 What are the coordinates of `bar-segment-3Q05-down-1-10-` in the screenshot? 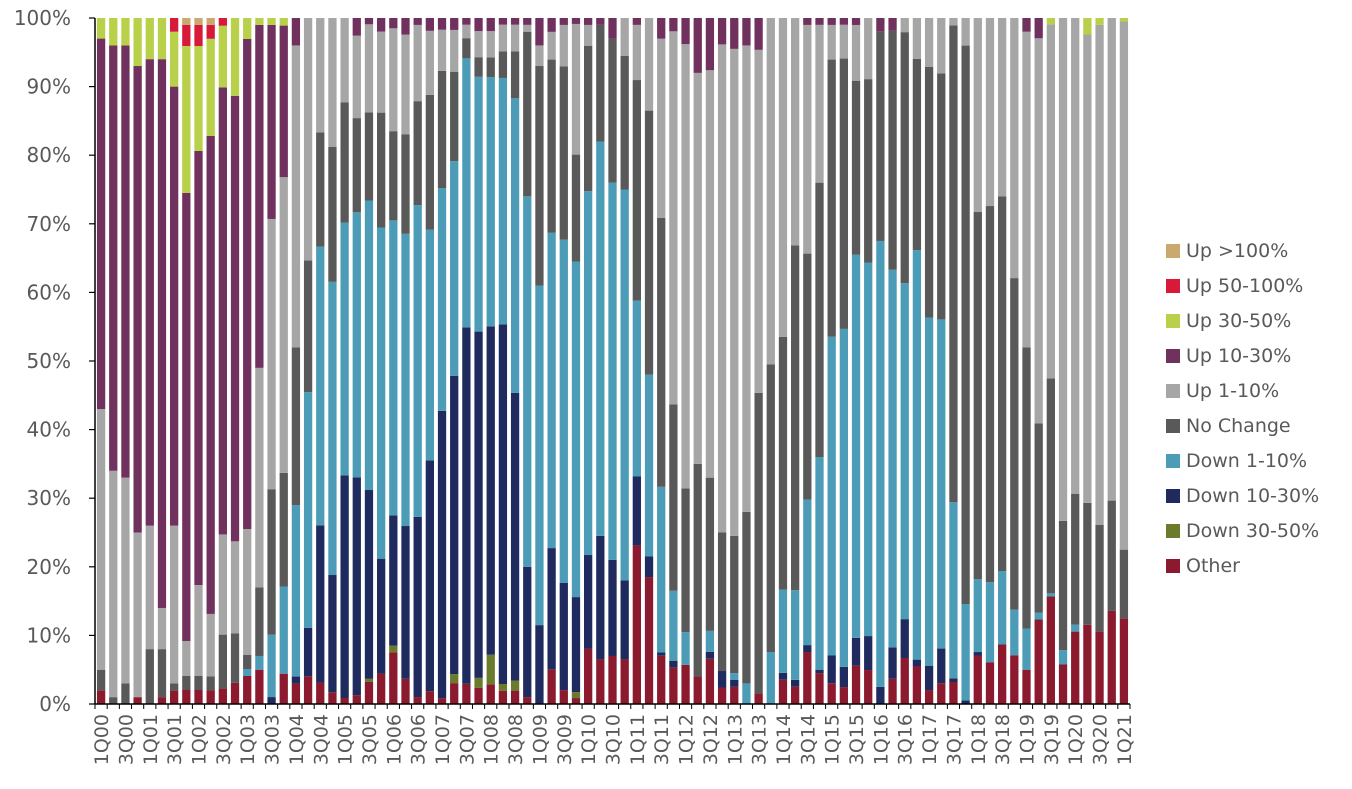 It's located at (369, 345).